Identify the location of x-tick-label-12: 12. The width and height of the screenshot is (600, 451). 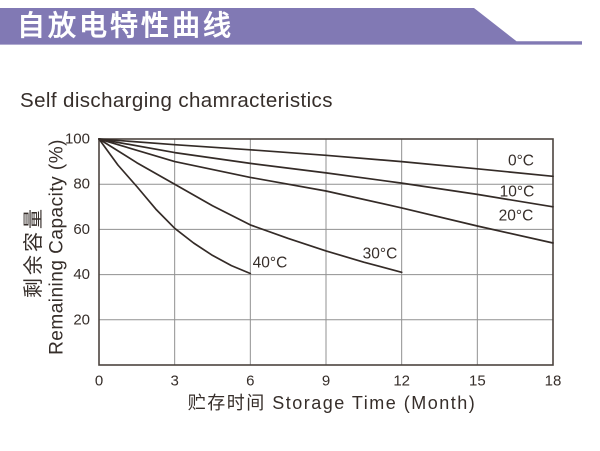
(401, 381).